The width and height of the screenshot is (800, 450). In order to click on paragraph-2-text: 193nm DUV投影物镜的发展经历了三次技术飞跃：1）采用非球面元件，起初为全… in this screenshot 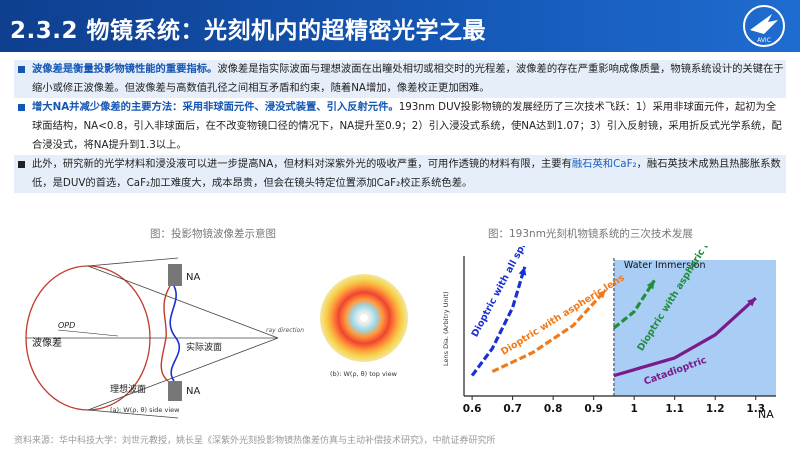, I will do `click(407, 126)`.